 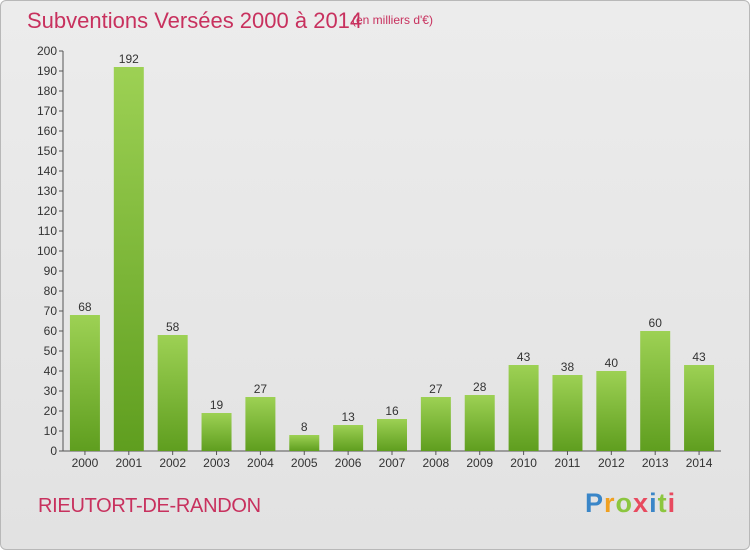 What do you see at coordinates (51, 271) in the screenshot?
I see `y-tick-label: 90` at bounding box center [51, 271].